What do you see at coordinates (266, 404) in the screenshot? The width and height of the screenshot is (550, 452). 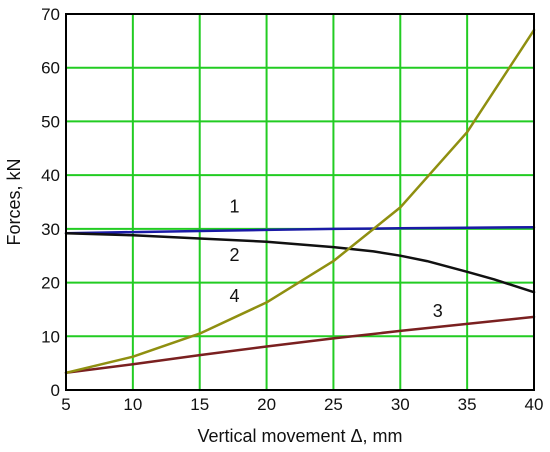 I see `x-tick-label-20: 20` at bounding box center [266, 404].